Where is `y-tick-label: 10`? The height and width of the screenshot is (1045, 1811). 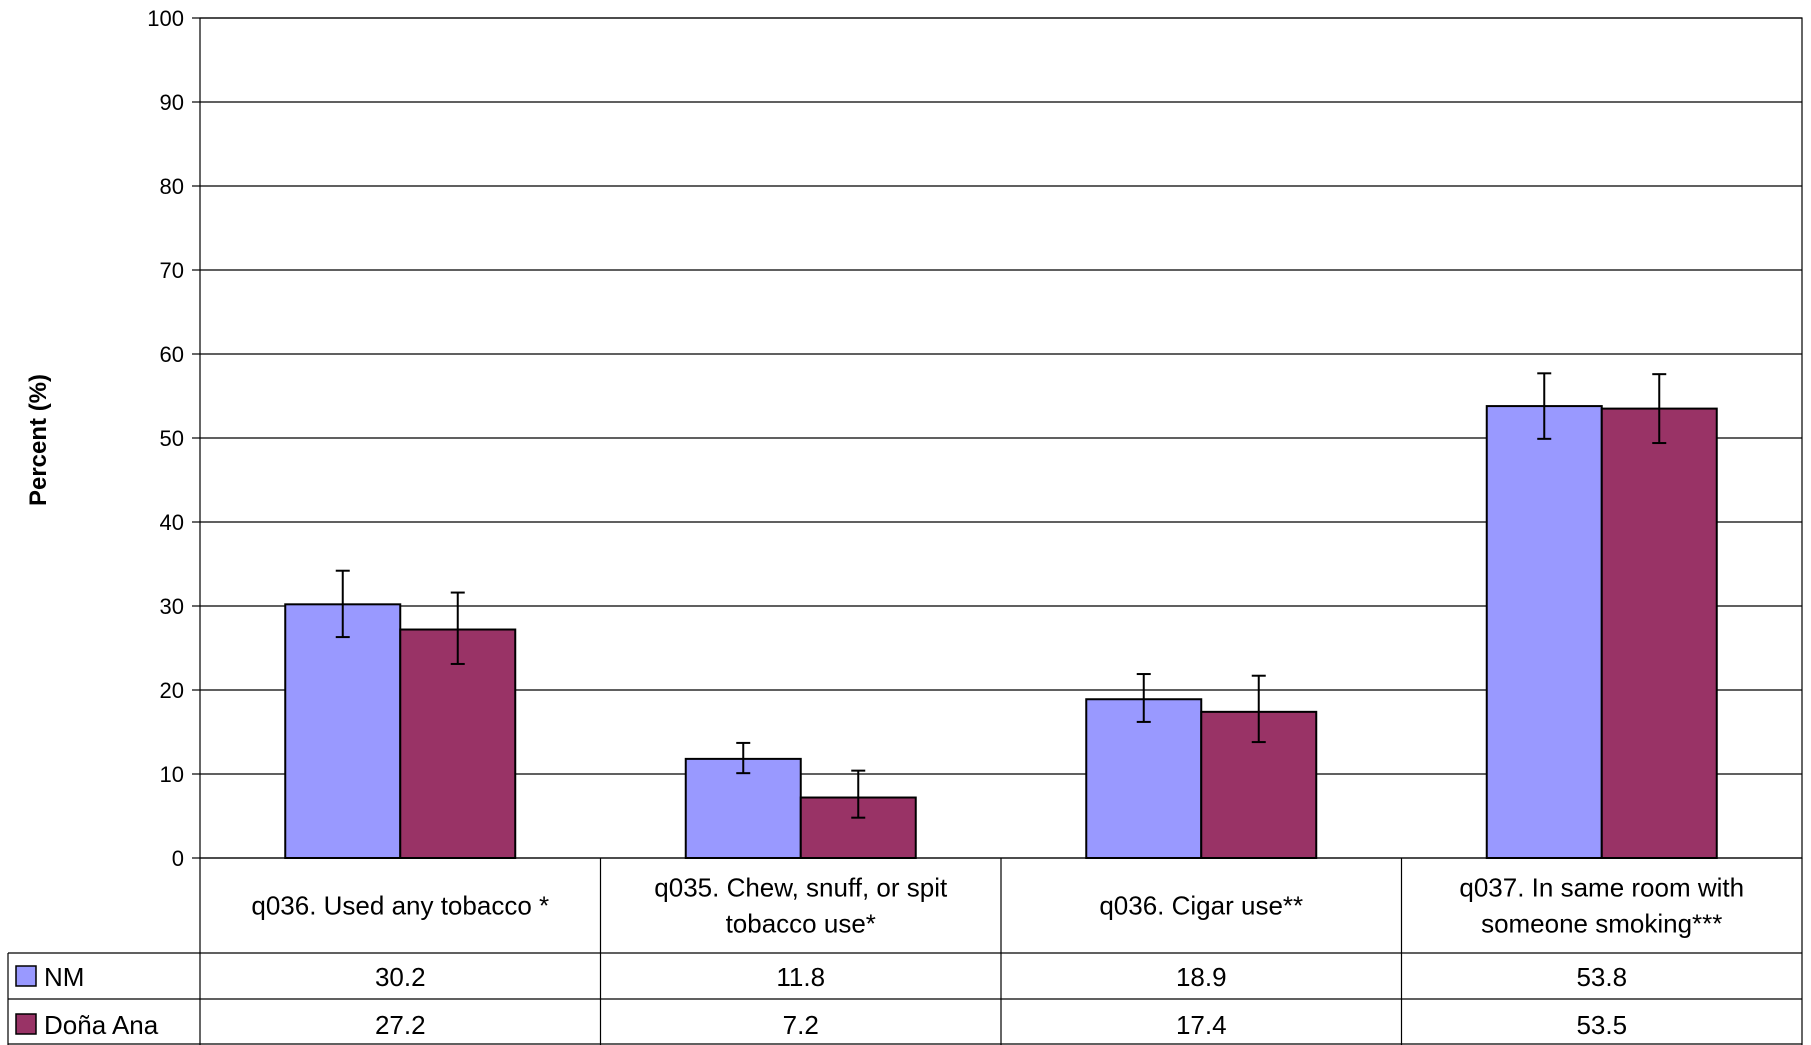 y-tick-label: 10 is located at coordinates (172, 774).